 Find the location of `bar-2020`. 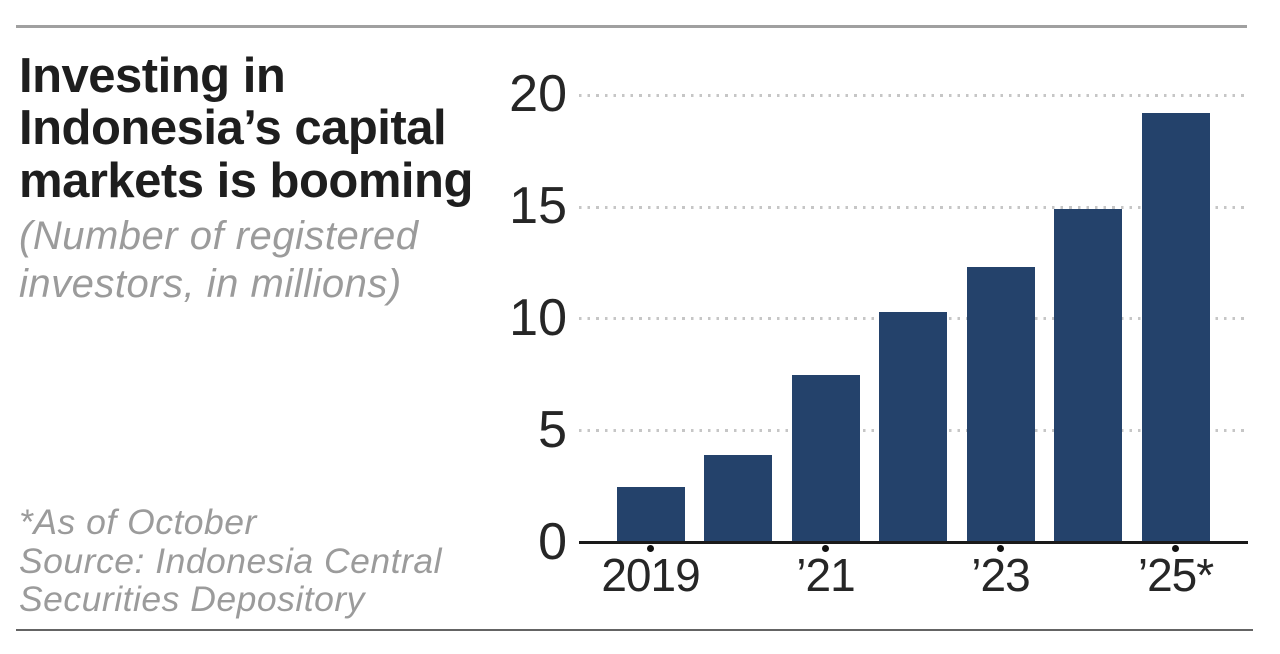

bar-2020 is located at coordinates (738, 499).